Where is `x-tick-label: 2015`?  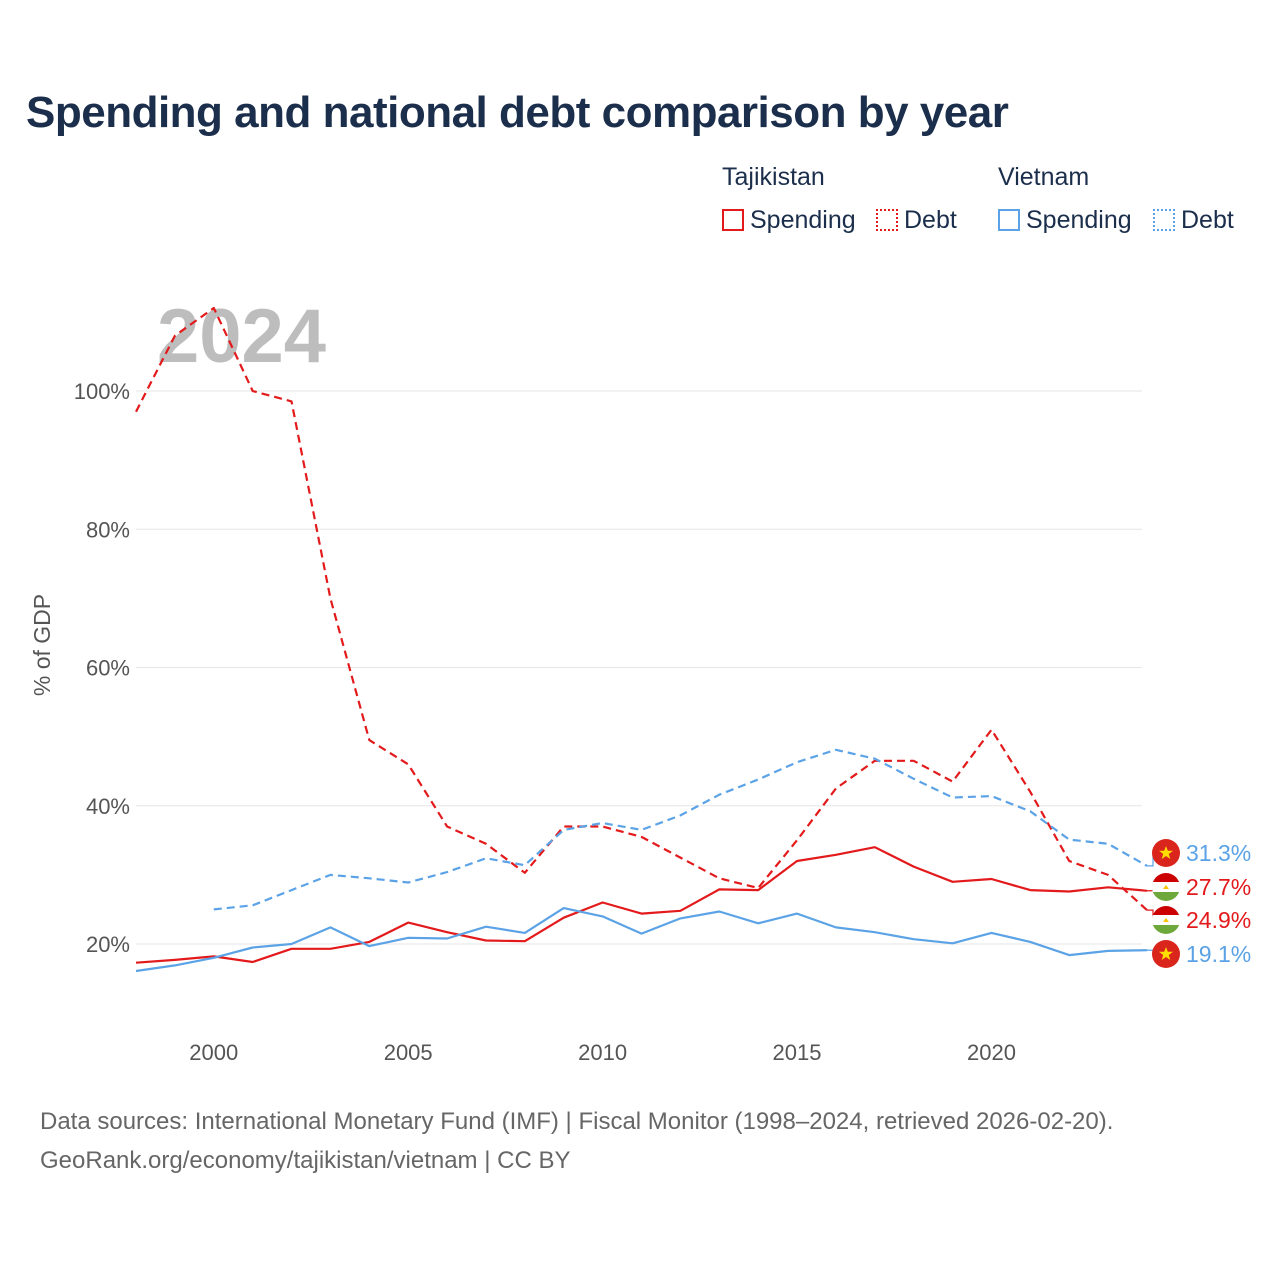 x-tick-label: 2015 is located at coordinates (797, 1052).